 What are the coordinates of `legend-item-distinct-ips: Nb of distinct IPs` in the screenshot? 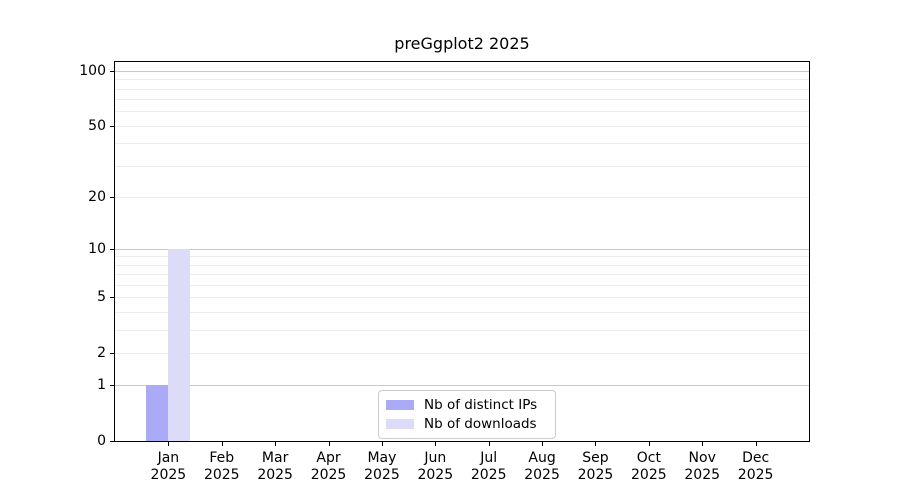 It's located at (466, 405).